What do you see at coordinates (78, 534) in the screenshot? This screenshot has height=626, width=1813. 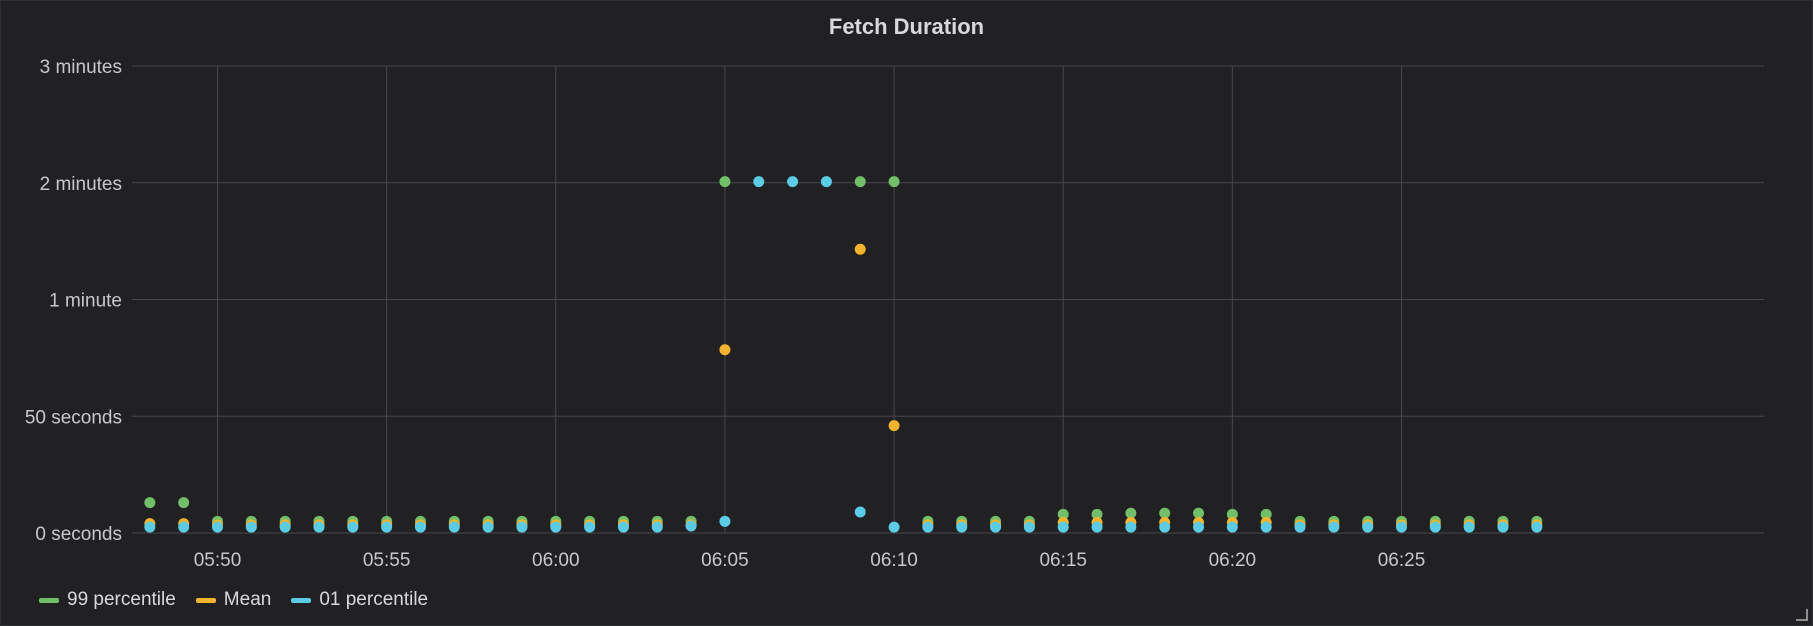 I see `y-tick-label: 0 seconds` at bounding box center [78, 534].